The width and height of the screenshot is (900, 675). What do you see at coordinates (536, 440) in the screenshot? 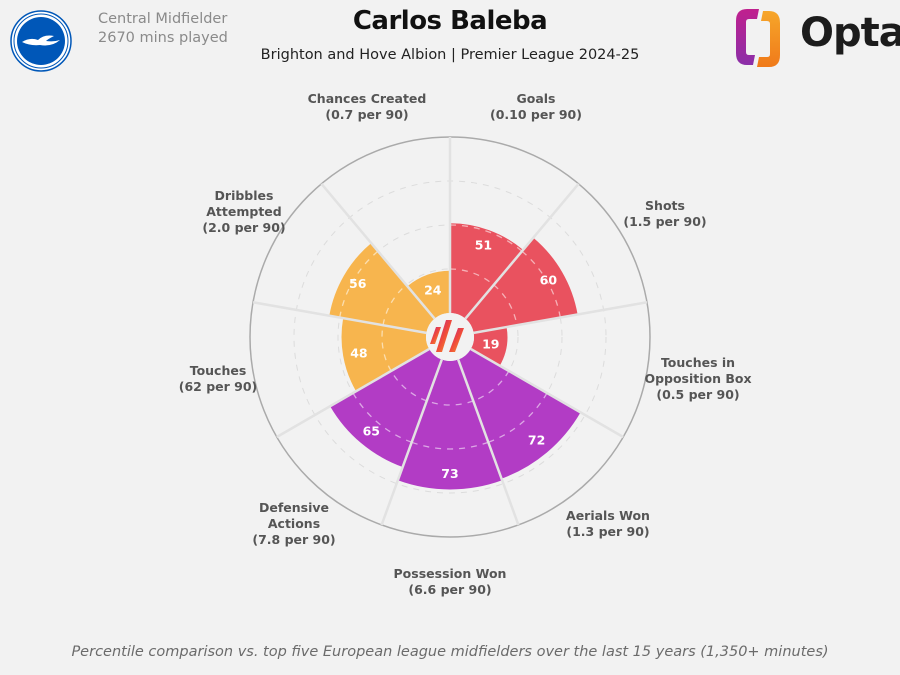
I see `bar-value: 72` at bounding box center [536, 440].